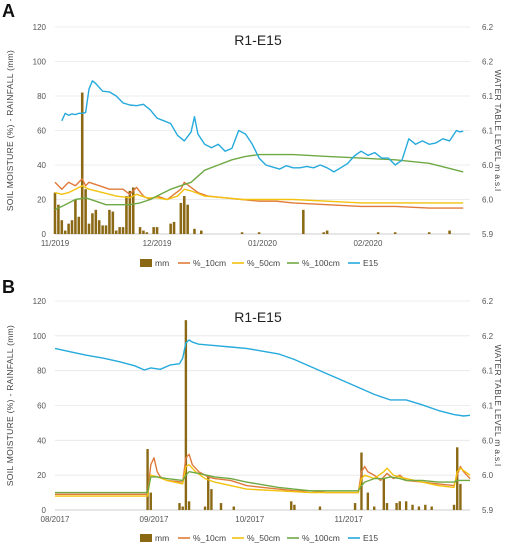  What do you see at coordinates (488, 131) in the screenshot?
I see `y2-tick-label: 6.1` at bounding box center [488, 131].